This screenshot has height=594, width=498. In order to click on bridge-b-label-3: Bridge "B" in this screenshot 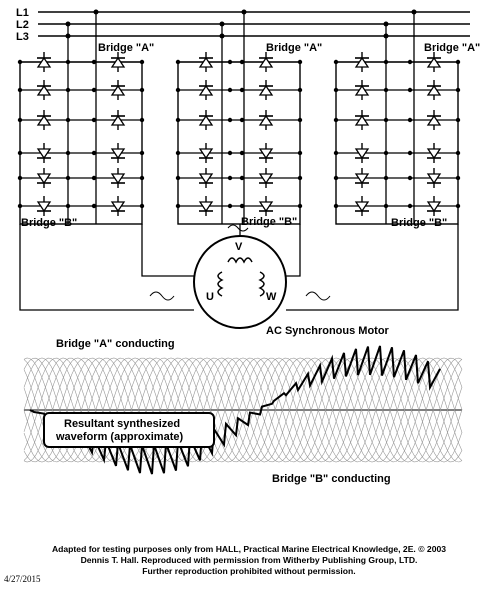, I will do `click(419, 223)`.